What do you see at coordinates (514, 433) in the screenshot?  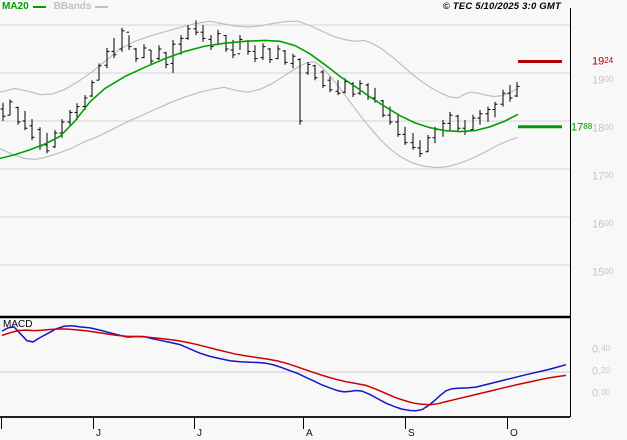 I see `month-label: O` at bounding box center [514, 433].